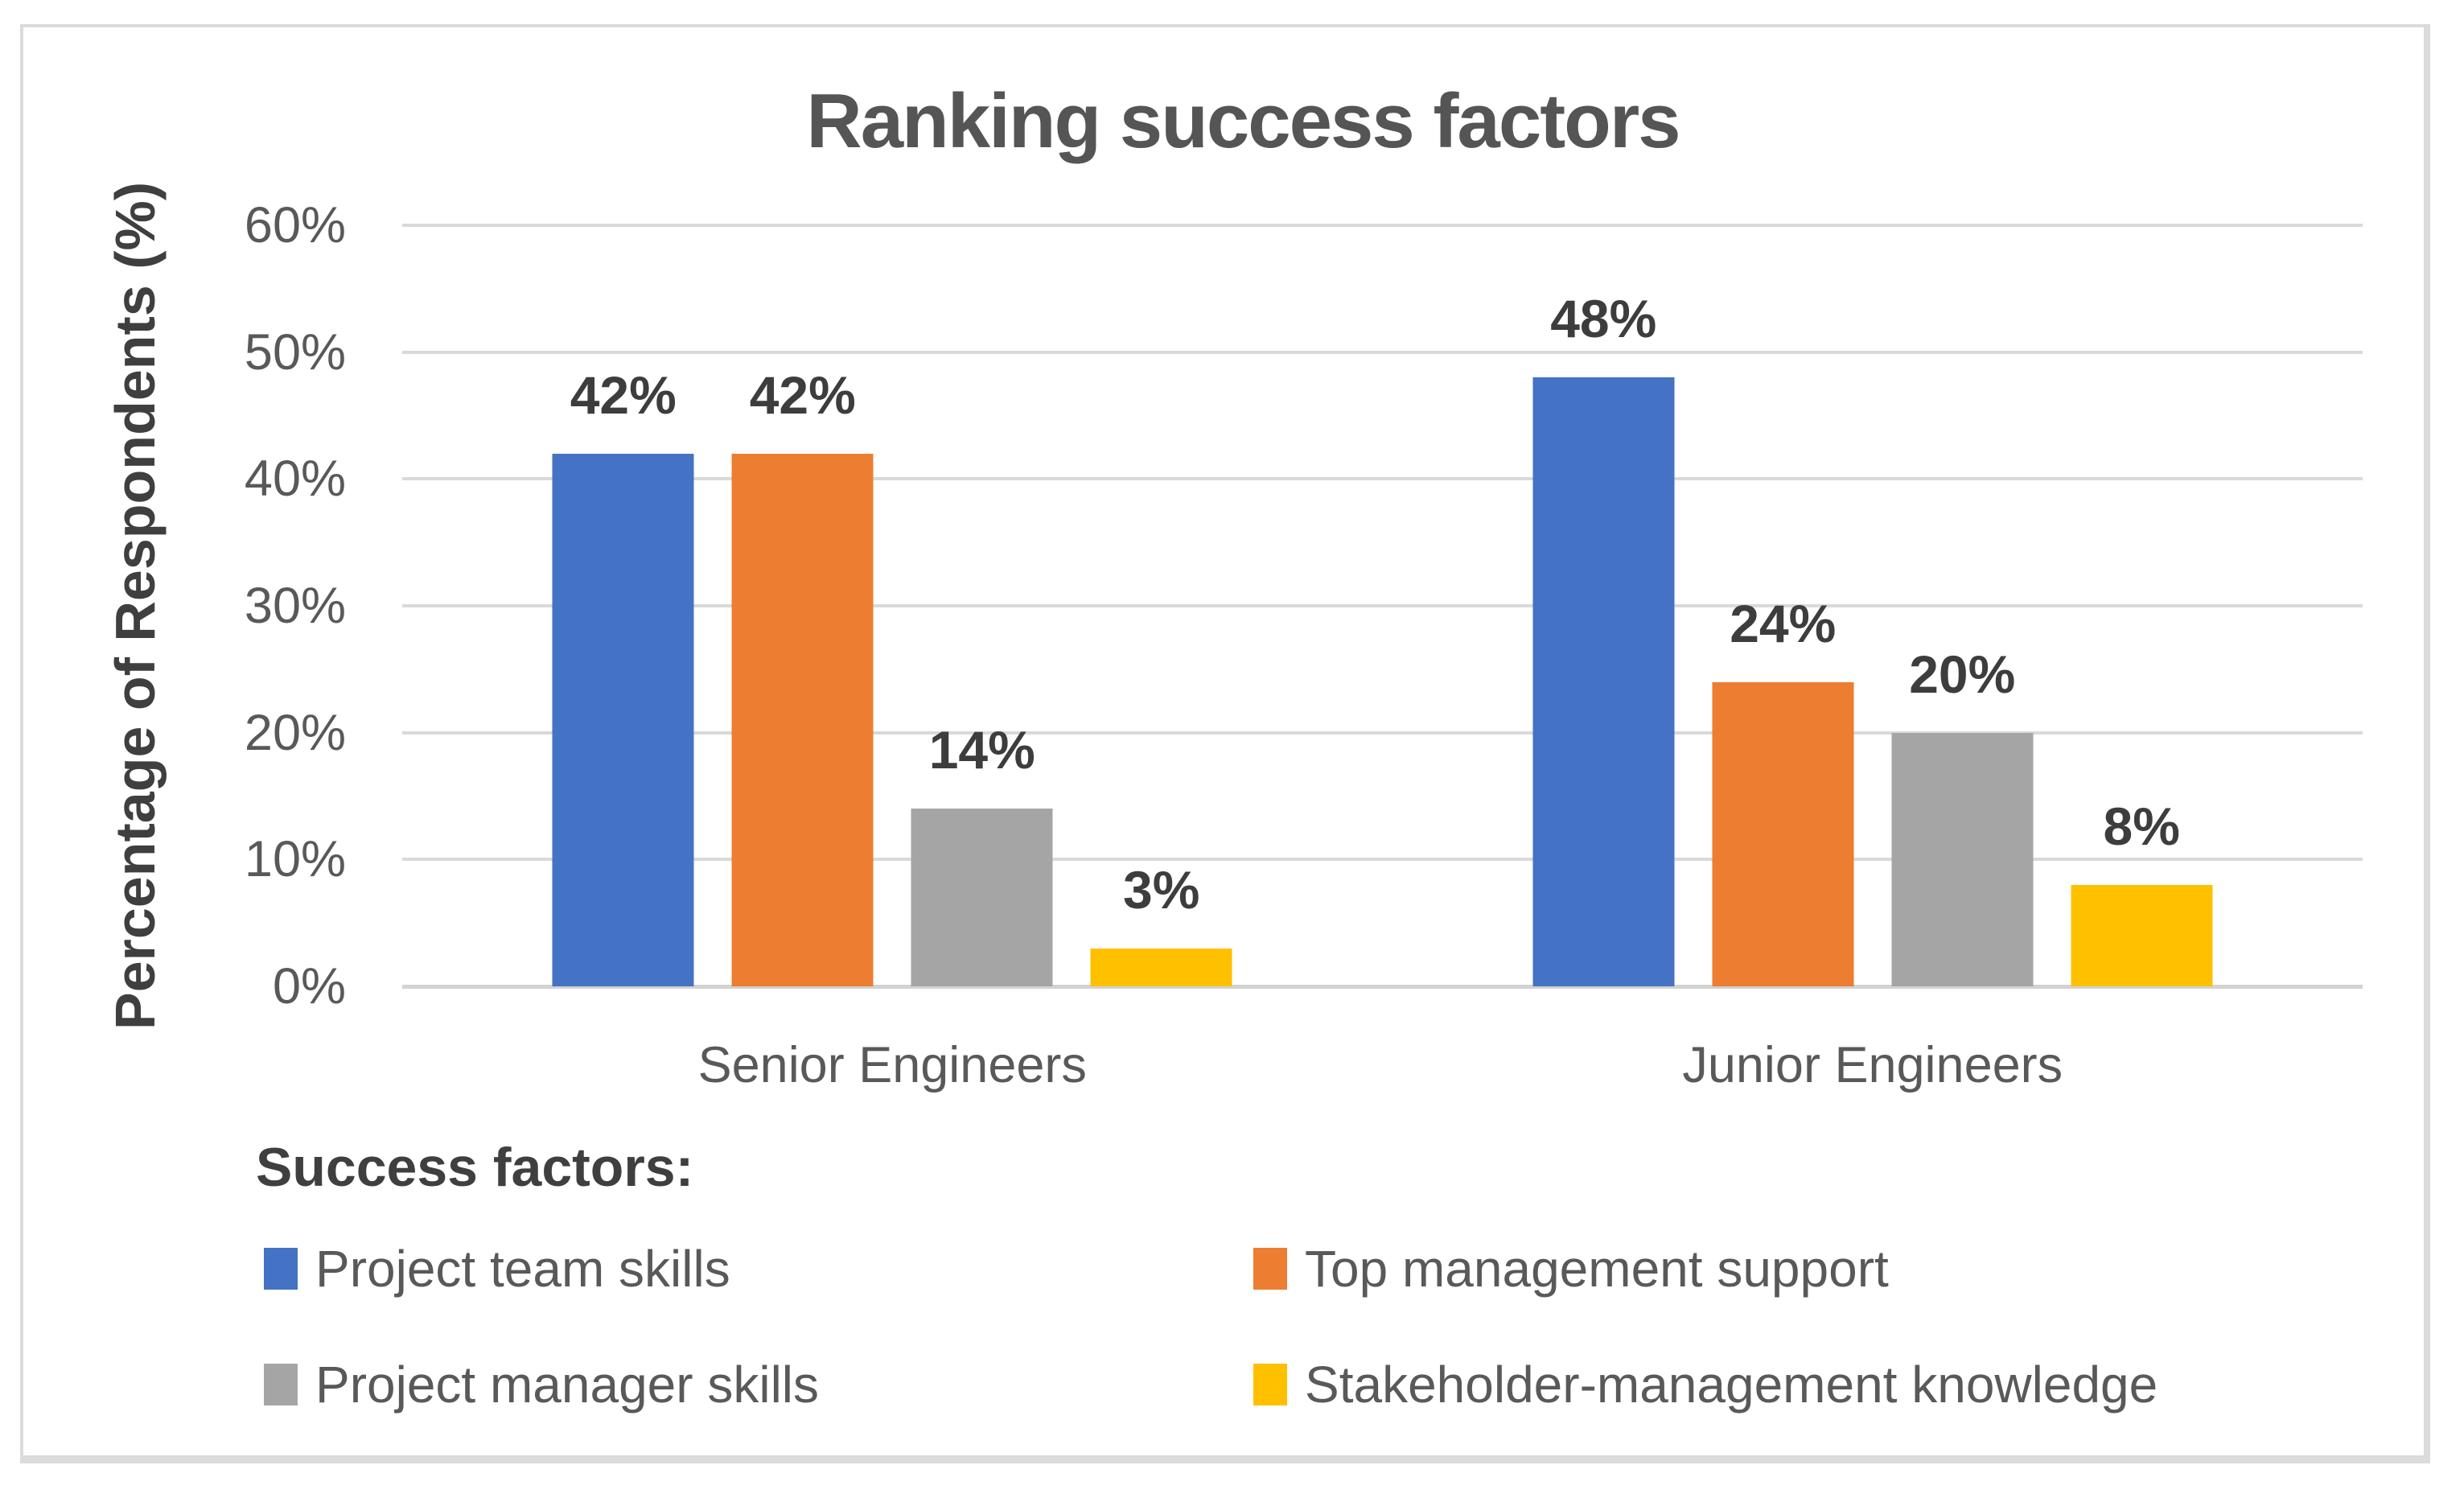  Describe the element at coordinates (567, 1385) in the screenshot. I see `legend-label: Project manager skills` at that location.